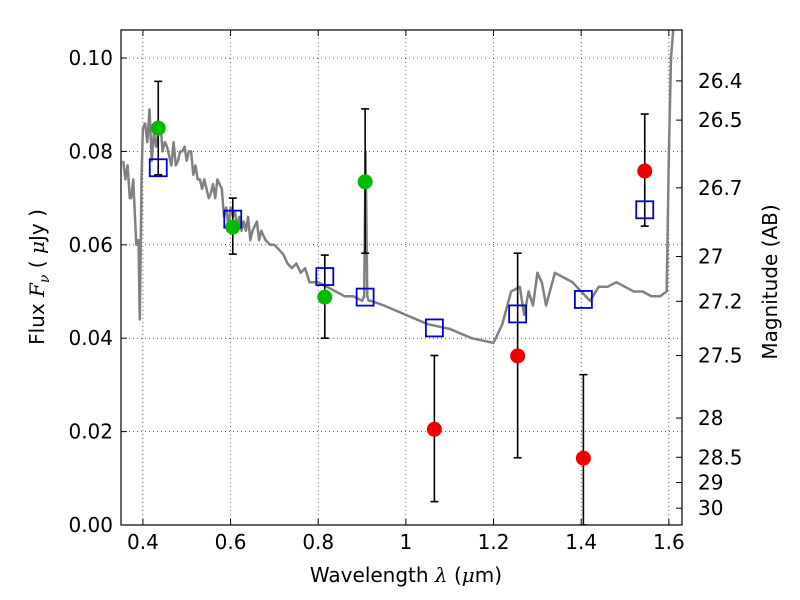 This screenshot has height=600, width=800. Describe the element at coordinates (581, 542) in the screenshot. I see `x-tick-label: 1.4` at that location.